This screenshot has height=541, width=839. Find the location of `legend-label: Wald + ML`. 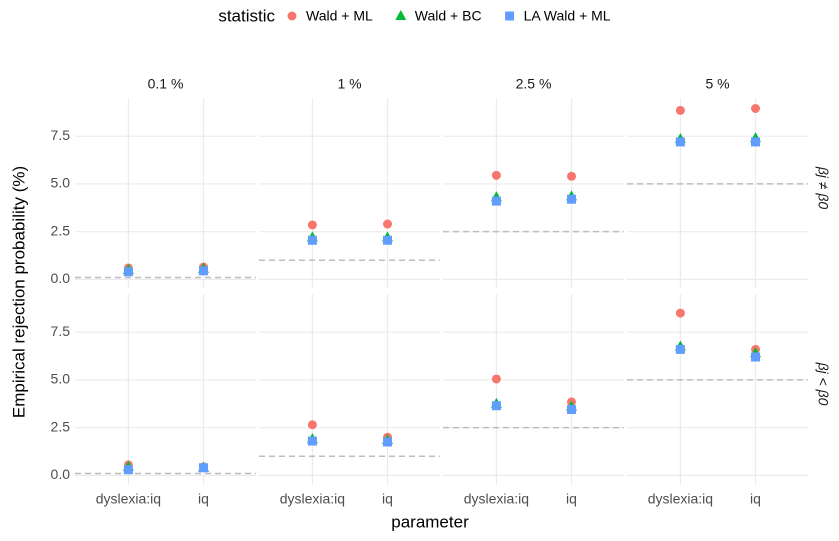

legend-label: Wald + ML is located at coordinates (339, 16).